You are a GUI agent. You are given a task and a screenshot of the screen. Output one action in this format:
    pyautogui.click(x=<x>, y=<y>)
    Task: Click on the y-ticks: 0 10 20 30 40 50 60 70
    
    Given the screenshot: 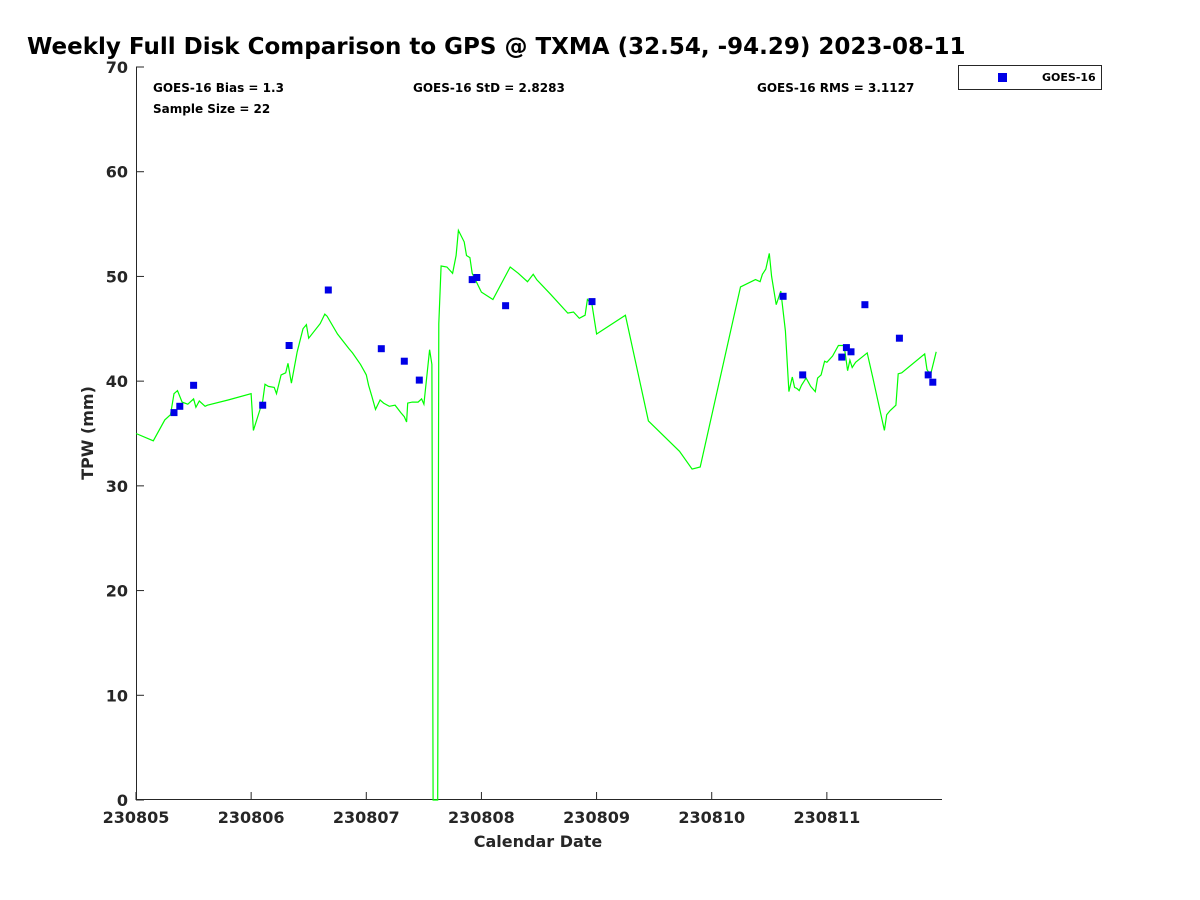 What is the action you would take?
    pyautogui.click(x=125, y=434)
    